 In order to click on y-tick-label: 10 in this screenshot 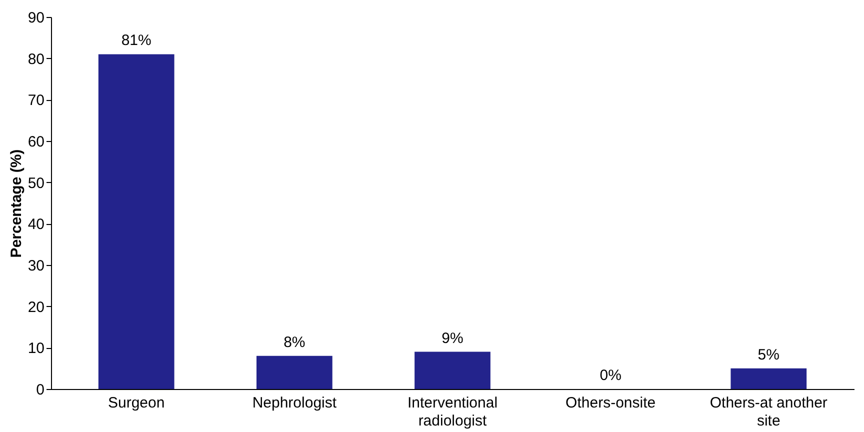, I will do `click(36, 349)`.